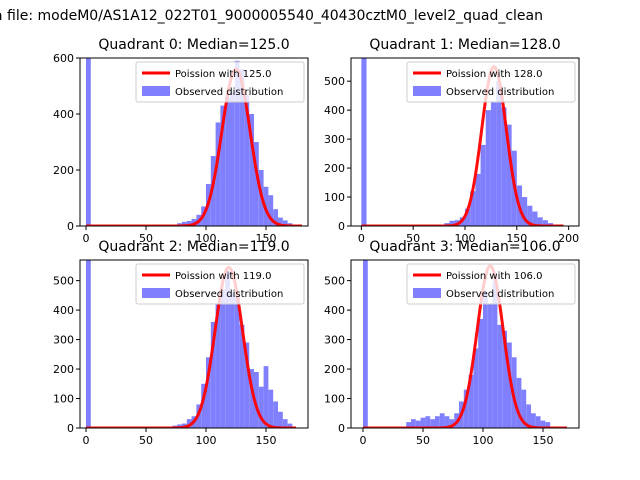 The height and width of the screenshot is (480, 640). I want to click on legend: Poission with 106.0 Observed distribution, so click(491, 284).